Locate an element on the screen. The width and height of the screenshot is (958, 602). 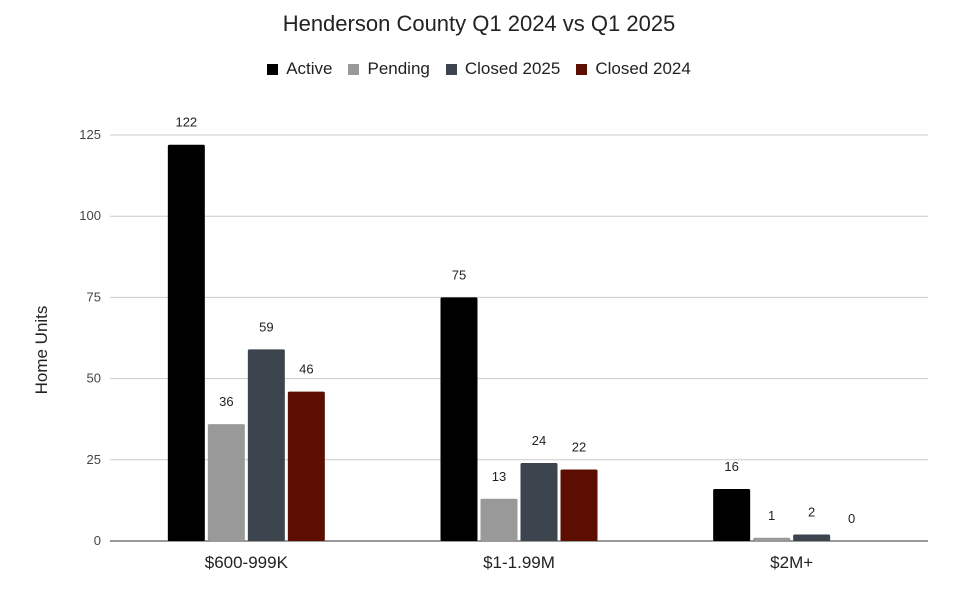
legend-label-pending: Pending is located at coordinates (398, 68).